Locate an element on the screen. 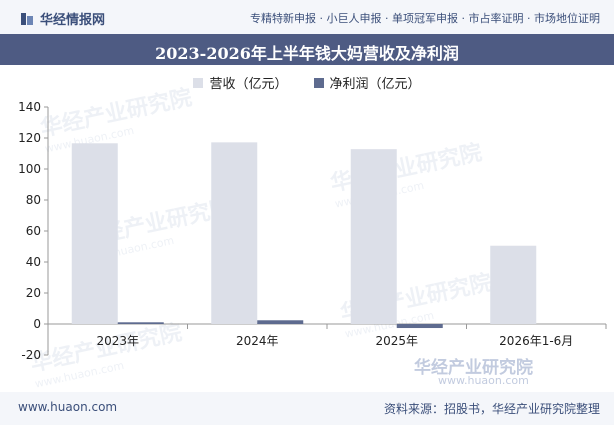  legend-label-net-profit: 净利润（亿元） is located at coordinates (375, 84).